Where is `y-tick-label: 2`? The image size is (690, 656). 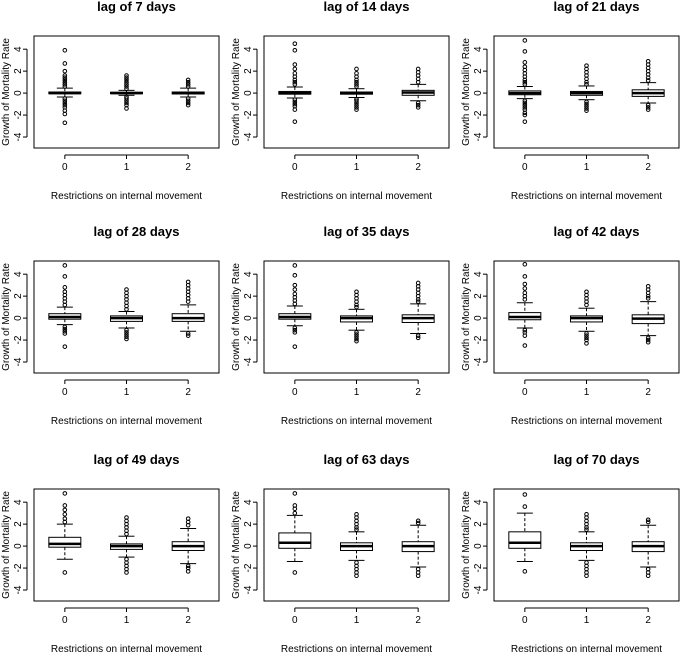
y-tick-label: 2 is located at coordinates (18, 71).